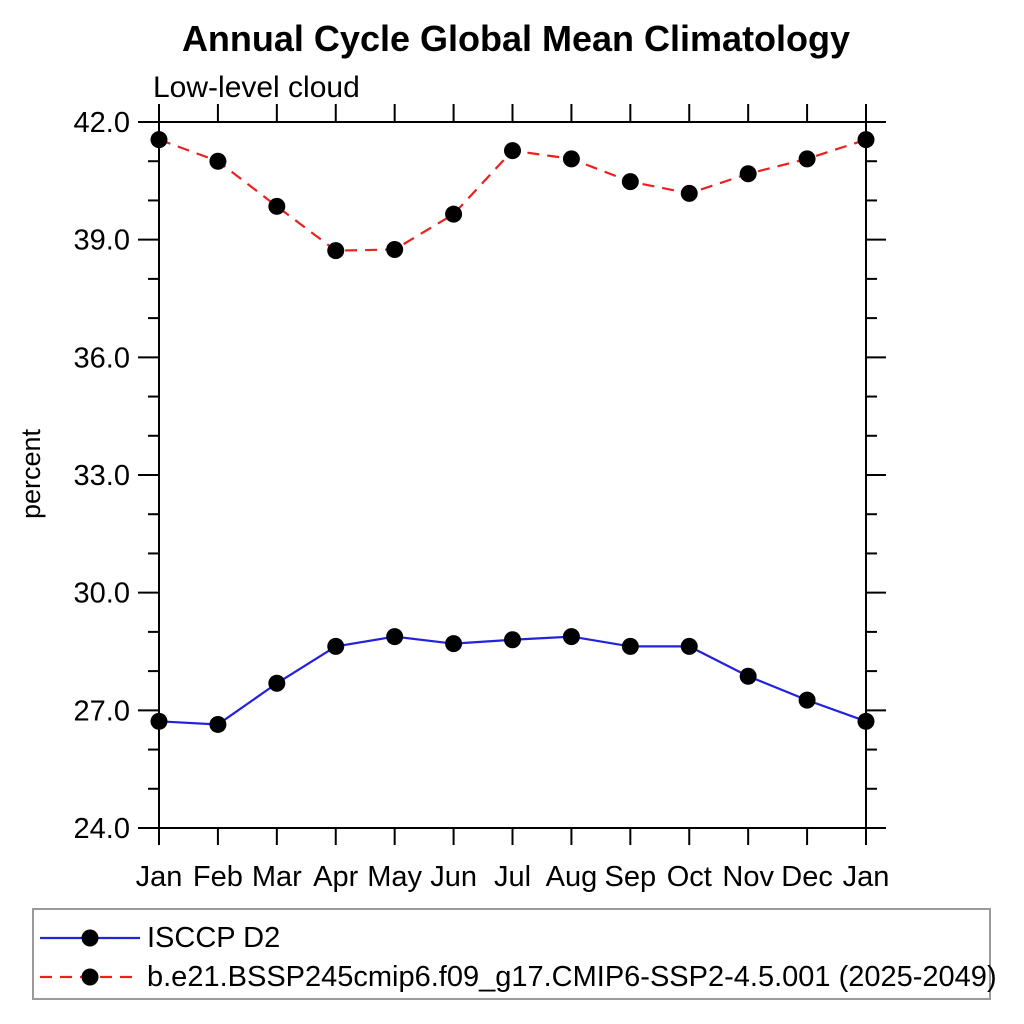 Image resolution: width=1024 pixels, height=1024 pixels. Describe the element at coordinates (218, 877) in the screenshot. I see `x-tick-label: Feb` at that location.